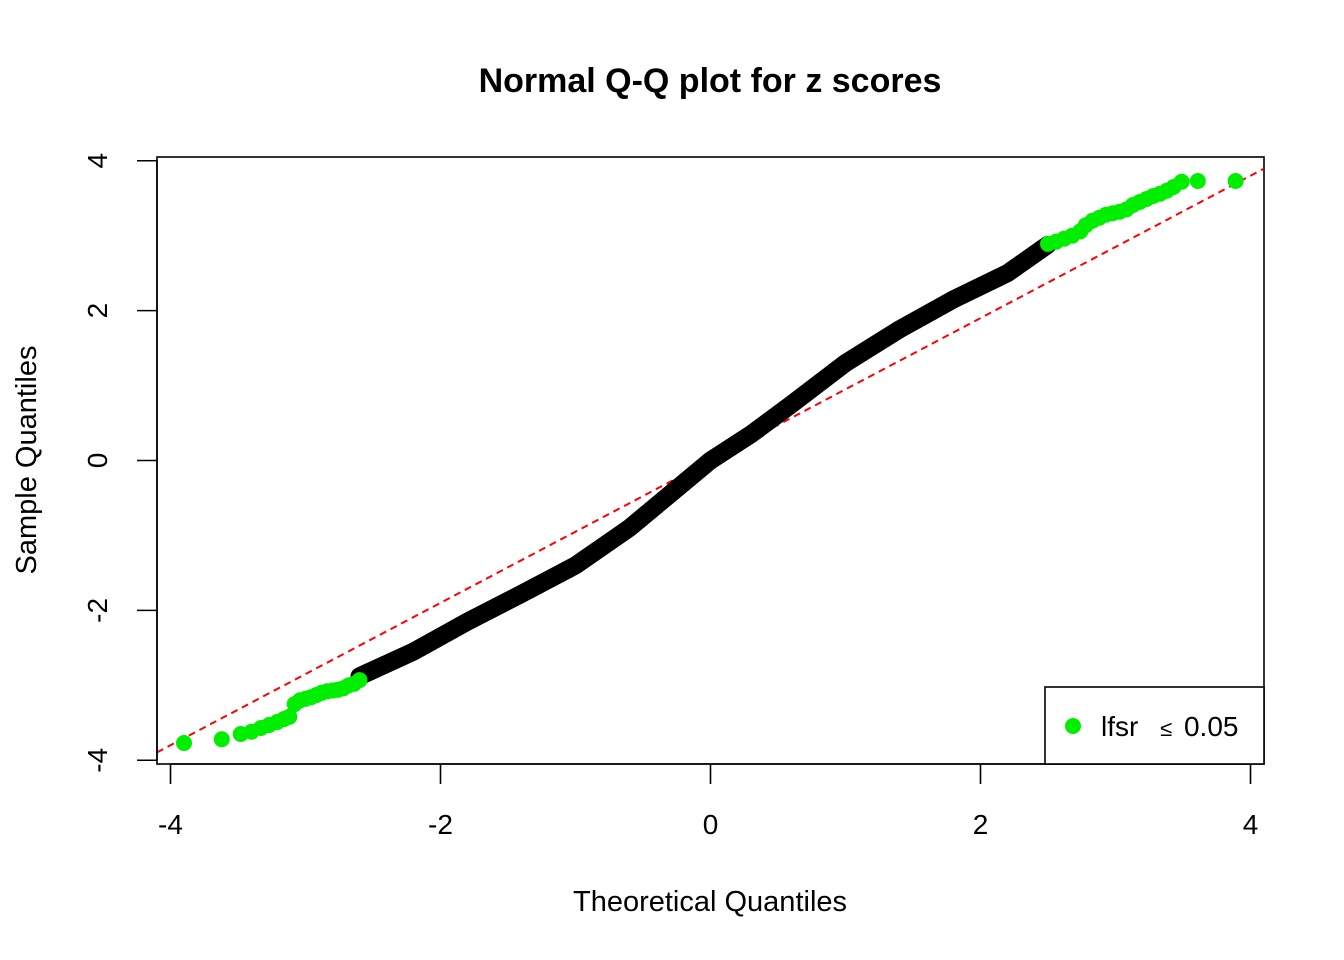  What do you see at coordinates (981, 824) in the screenshot?
I see `x-tick-label: 2` at bounding box center [981, 824].